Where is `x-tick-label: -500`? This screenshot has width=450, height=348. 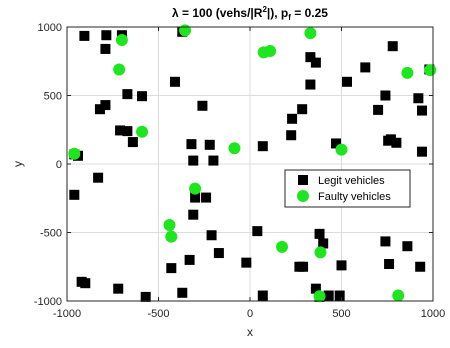 x-tick-label: -500 is located at coordinates (158, 314).